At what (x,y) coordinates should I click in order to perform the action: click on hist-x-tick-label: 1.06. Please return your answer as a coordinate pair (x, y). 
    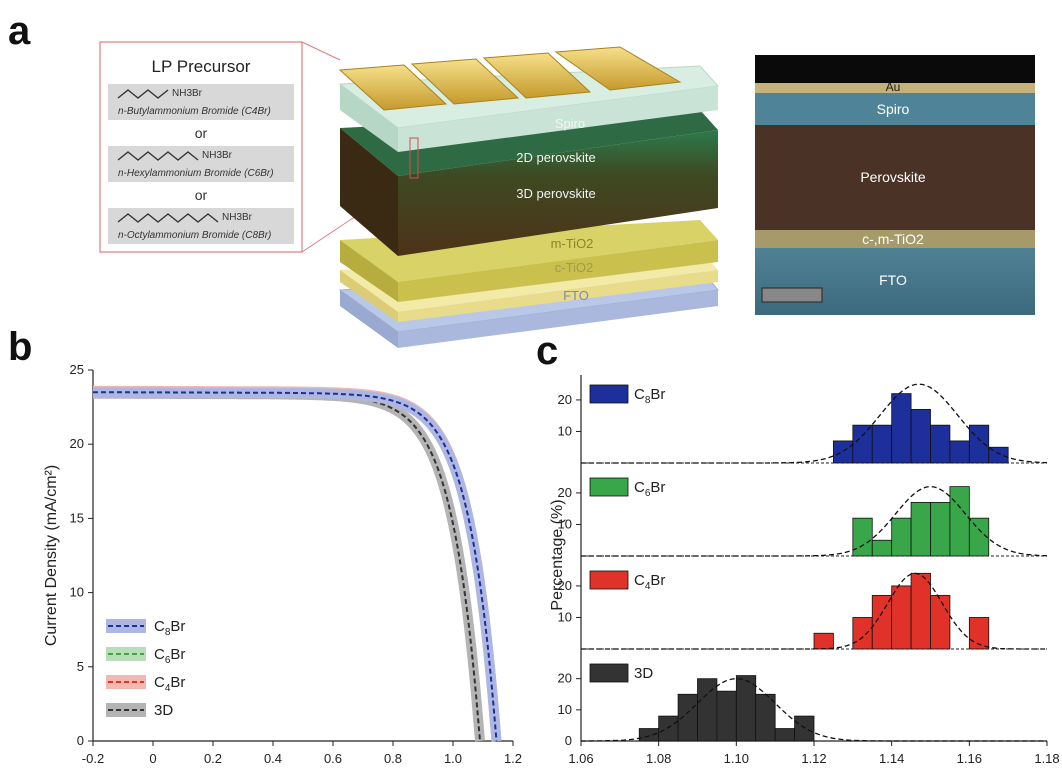
    Looking at the image, I should click on (580, 758).